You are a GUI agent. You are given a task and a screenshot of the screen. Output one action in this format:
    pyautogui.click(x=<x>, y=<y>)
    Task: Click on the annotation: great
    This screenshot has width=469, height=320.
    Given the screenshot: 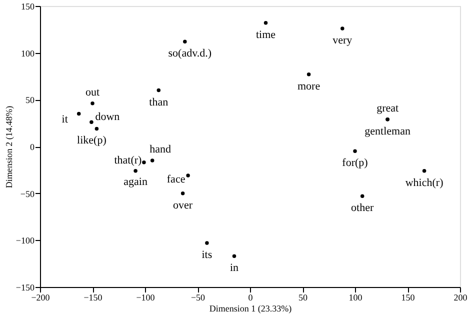 What is the action you would take?
    pyautogui.click(x=387, y=108)
    